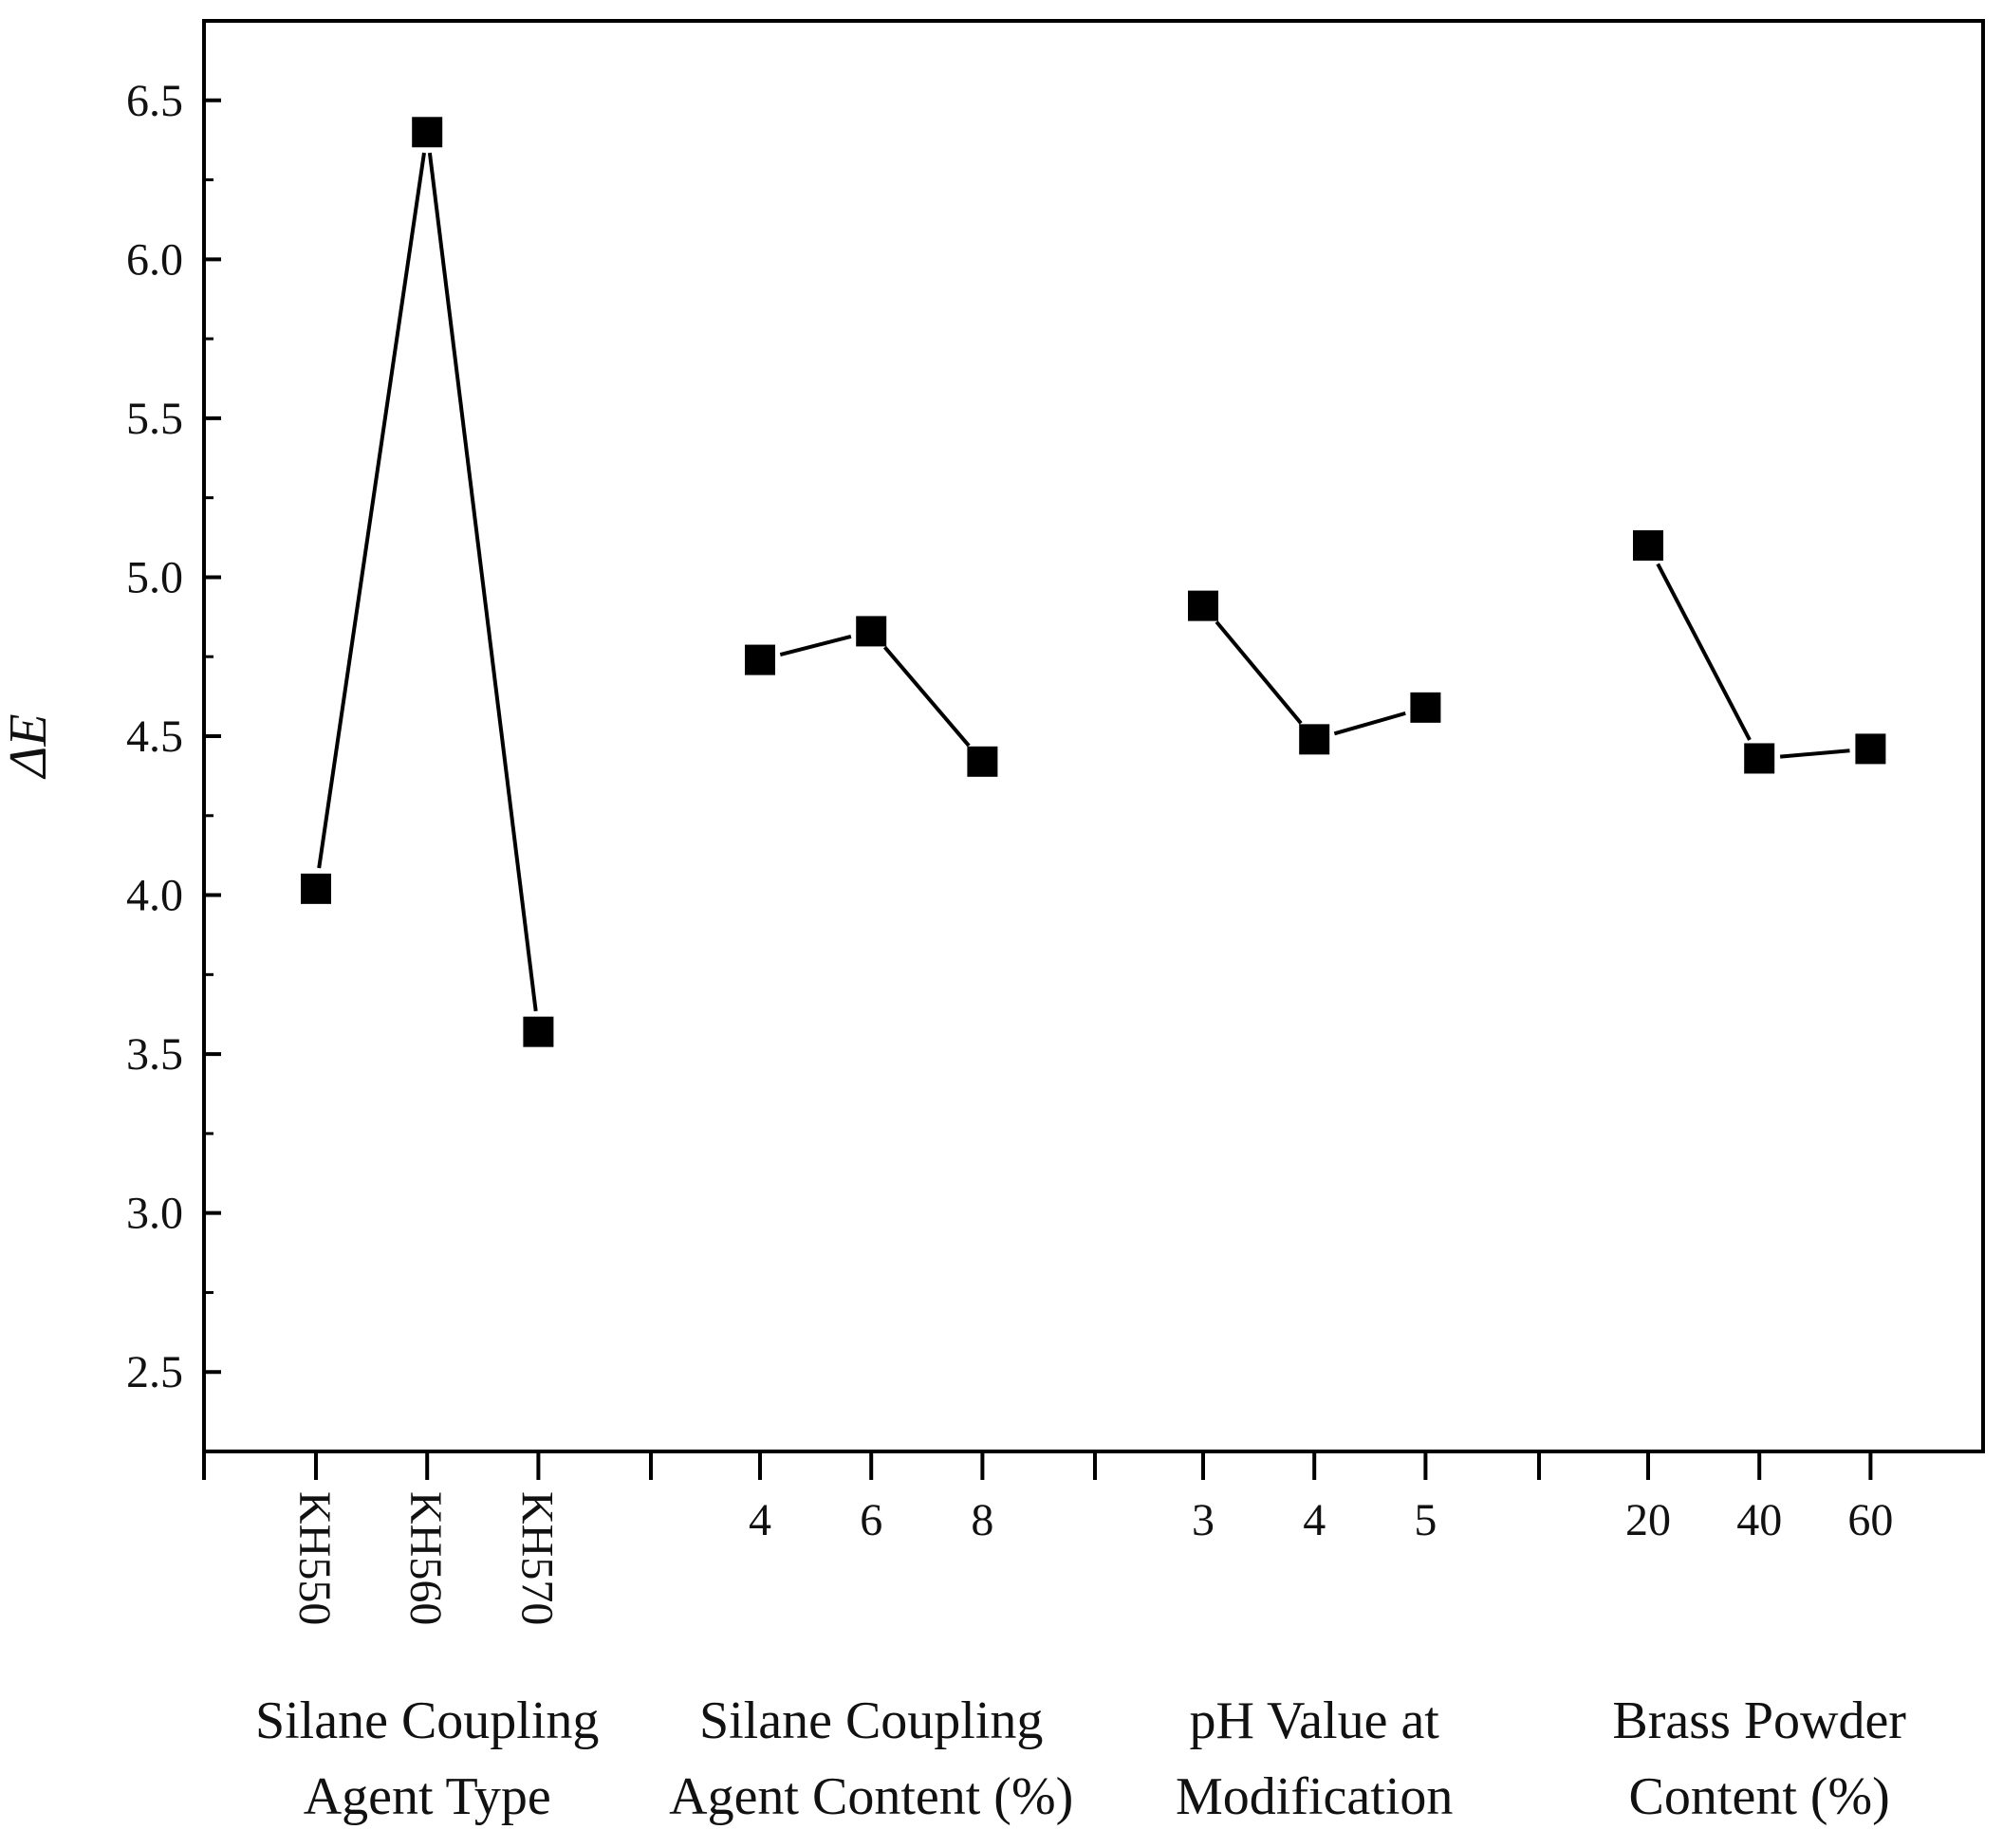 This screenshot has width=2003, height=1848. What do you see at coordinates (1648, 1520) in the screenshot?
I see `x-tick-label: 20` at bounding box center [1648, 1520].